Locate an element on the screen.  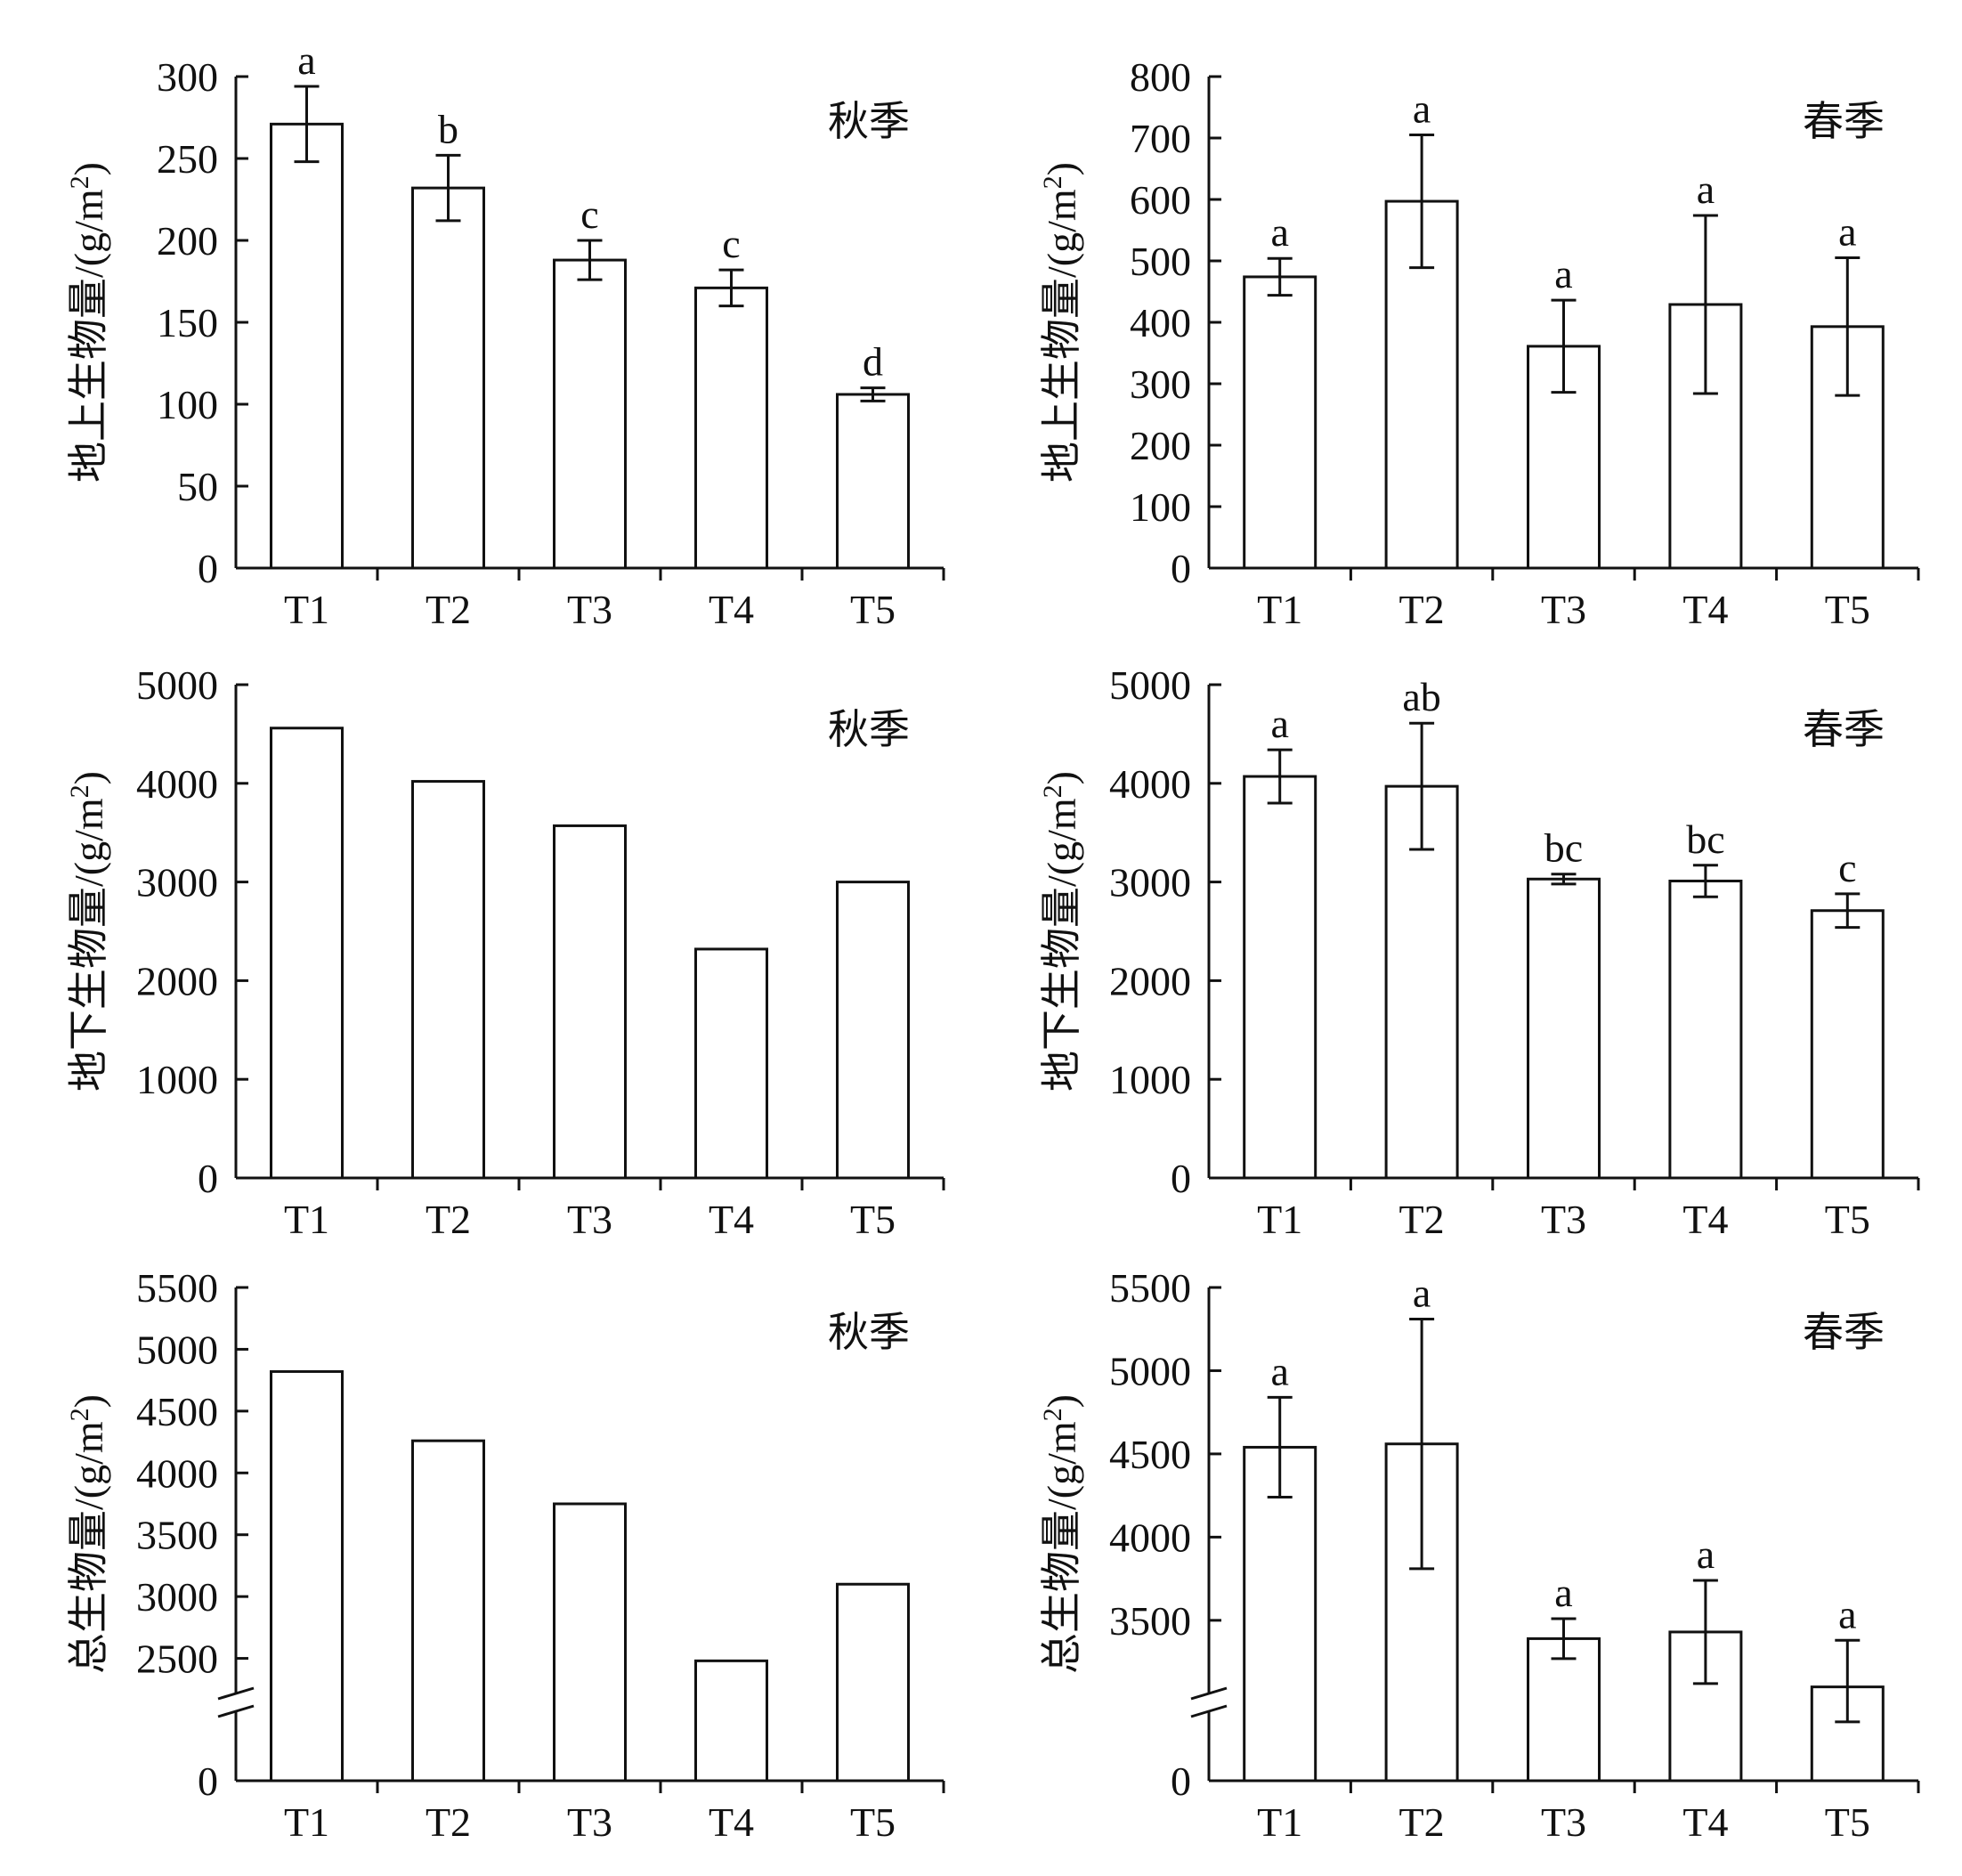
y-tick-label: 700 is located at coordinates (1160, 138).